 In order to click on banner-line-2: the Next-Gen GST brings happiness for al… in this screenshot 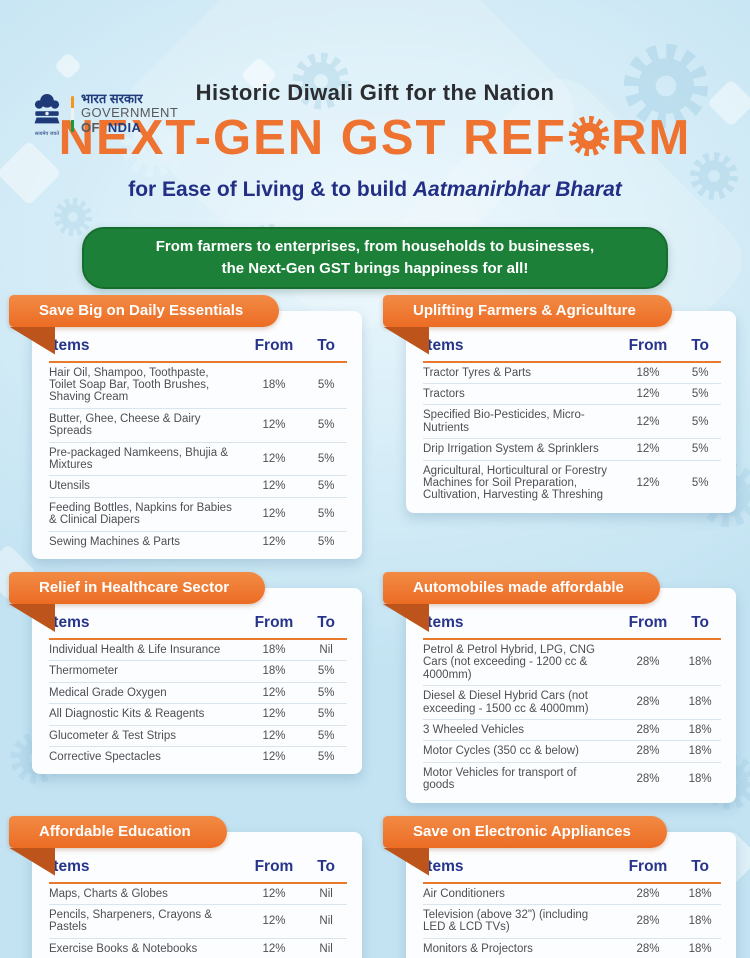, I will do `click(375, 268)`.